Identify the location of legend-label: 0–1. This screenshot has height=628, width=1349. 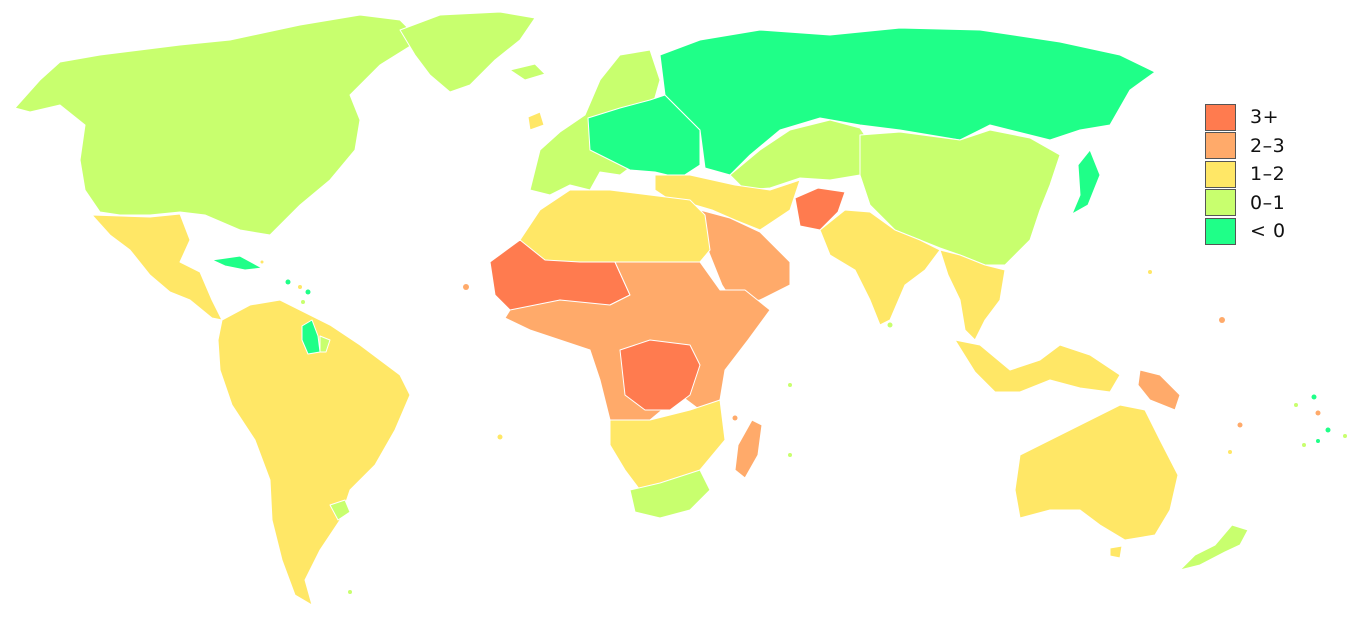
(1268, 202).